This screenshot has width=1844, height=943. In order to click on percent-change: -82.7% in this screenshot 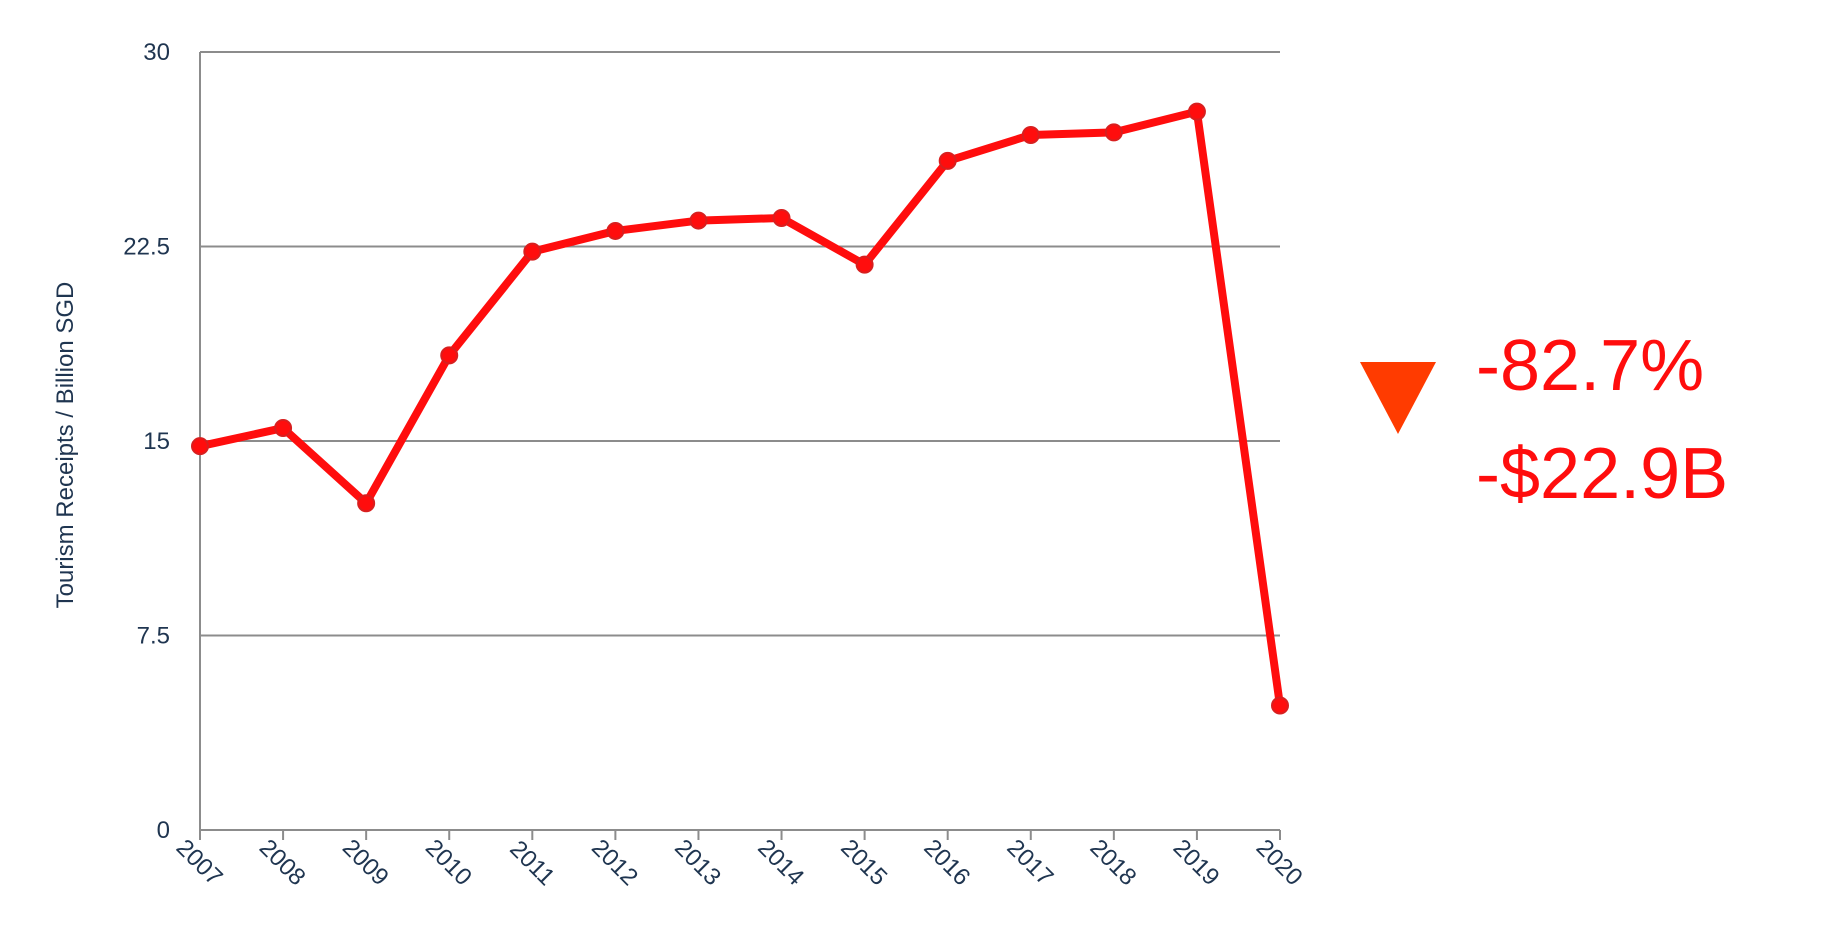, I will do `click(1590, 366)`.